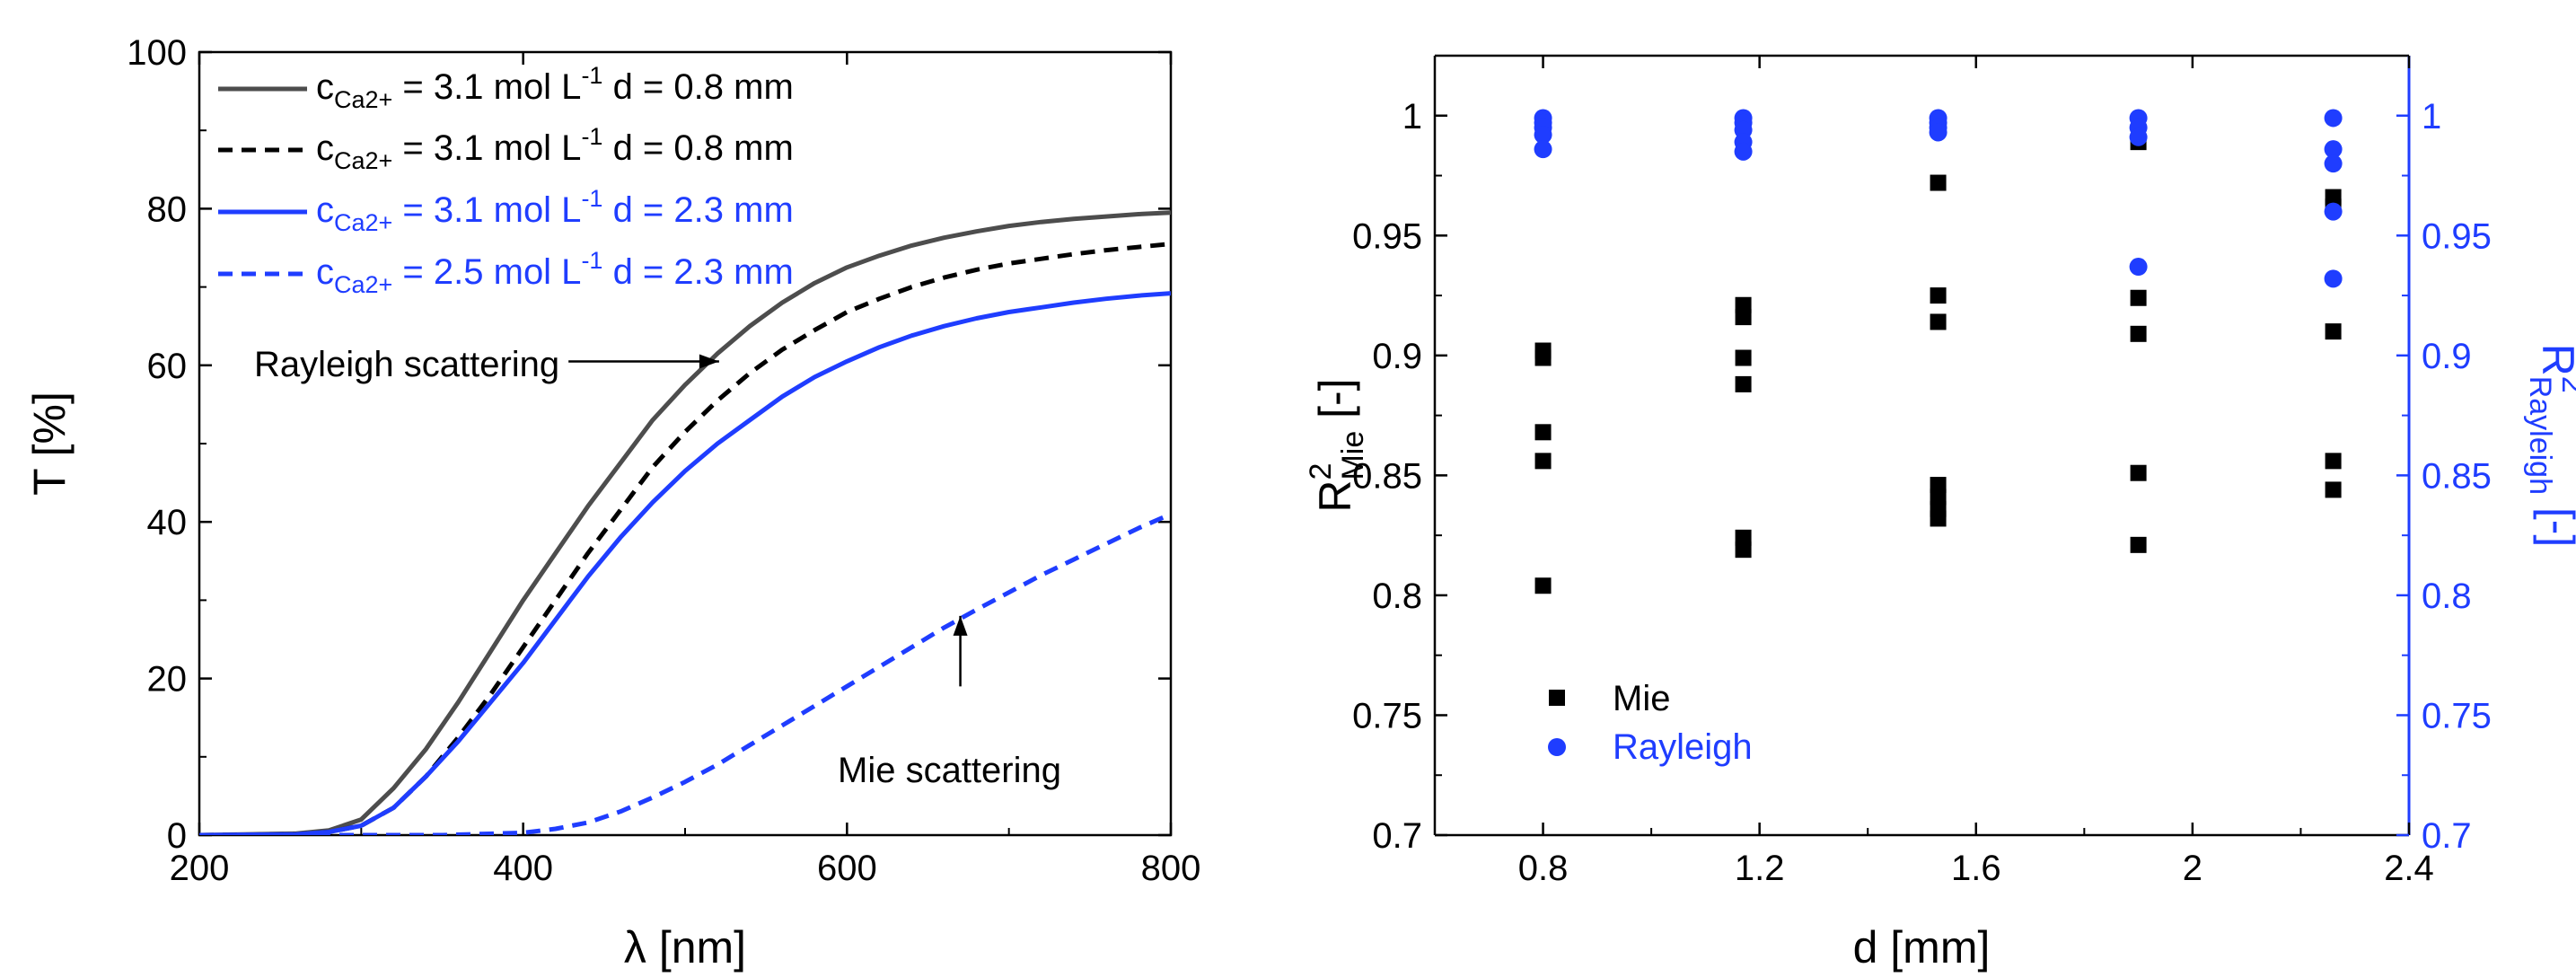 Image resolution: width=2576 pixels, height=977 pixels. Describe the element at coordinates (167, 209) in the screenshot. I see `left-y-tick-label: 80` at that location.